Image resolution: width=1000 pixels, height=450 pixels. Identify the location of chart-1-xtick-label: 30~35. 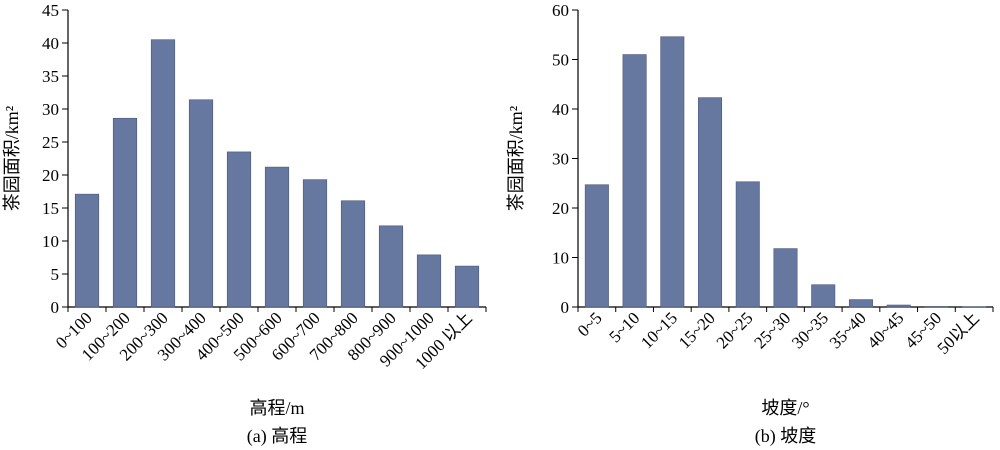
(810, 330).